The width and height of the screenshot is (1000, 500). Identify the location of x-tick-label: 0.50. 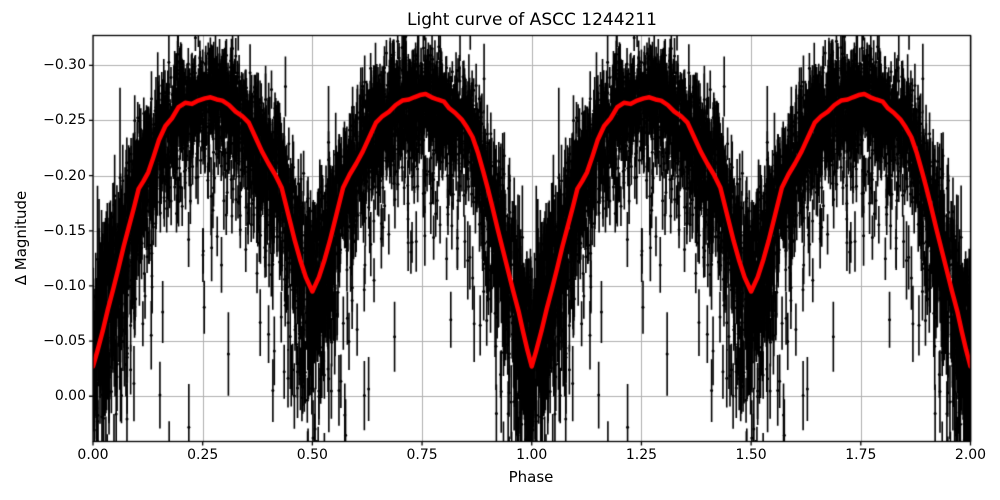
(312, 455).